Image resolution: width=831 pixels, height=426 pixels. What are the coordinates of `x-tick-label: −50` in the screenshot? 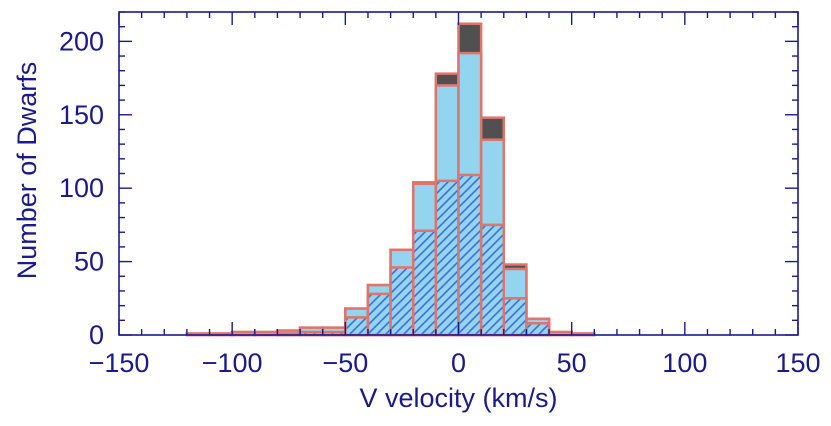 It's located at (345, 363).